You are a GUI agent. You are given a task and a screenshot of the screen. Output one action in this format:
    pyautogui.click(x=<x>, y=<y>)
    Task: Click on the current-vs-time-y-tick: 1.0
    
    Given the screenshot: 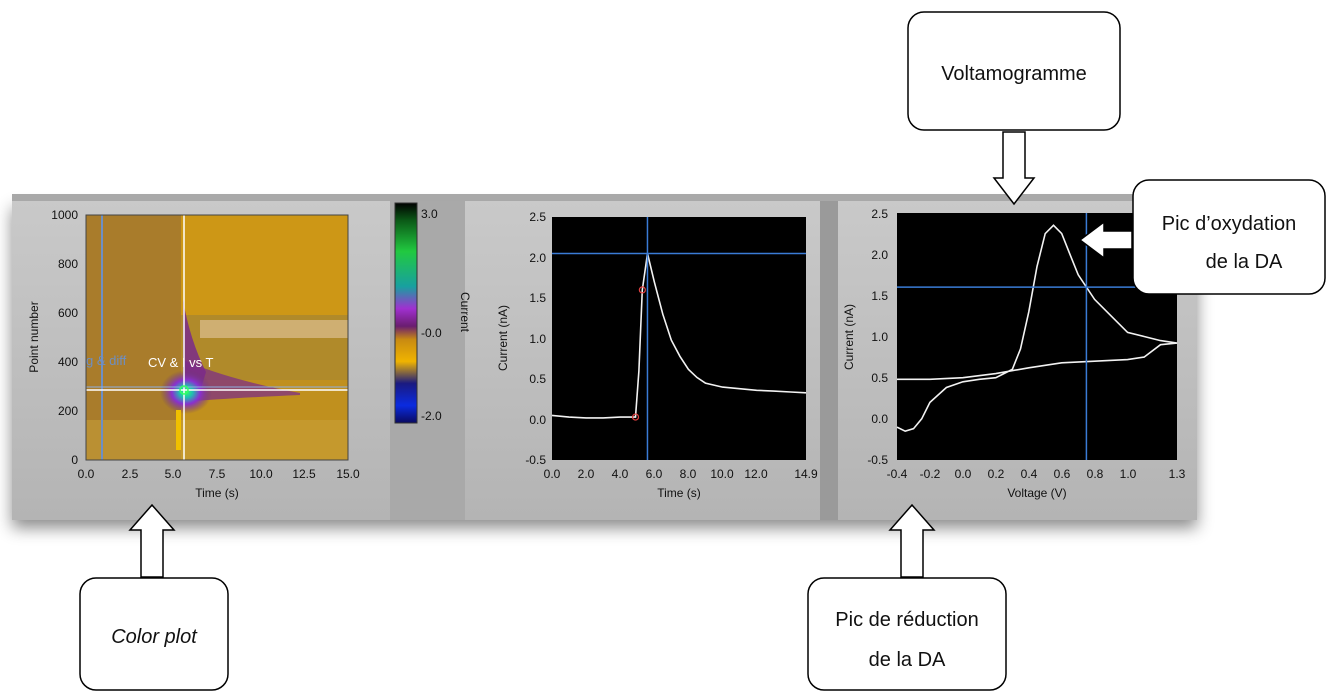 What is the action you would take?
    pyautogui.click(x=537, y=339)
    